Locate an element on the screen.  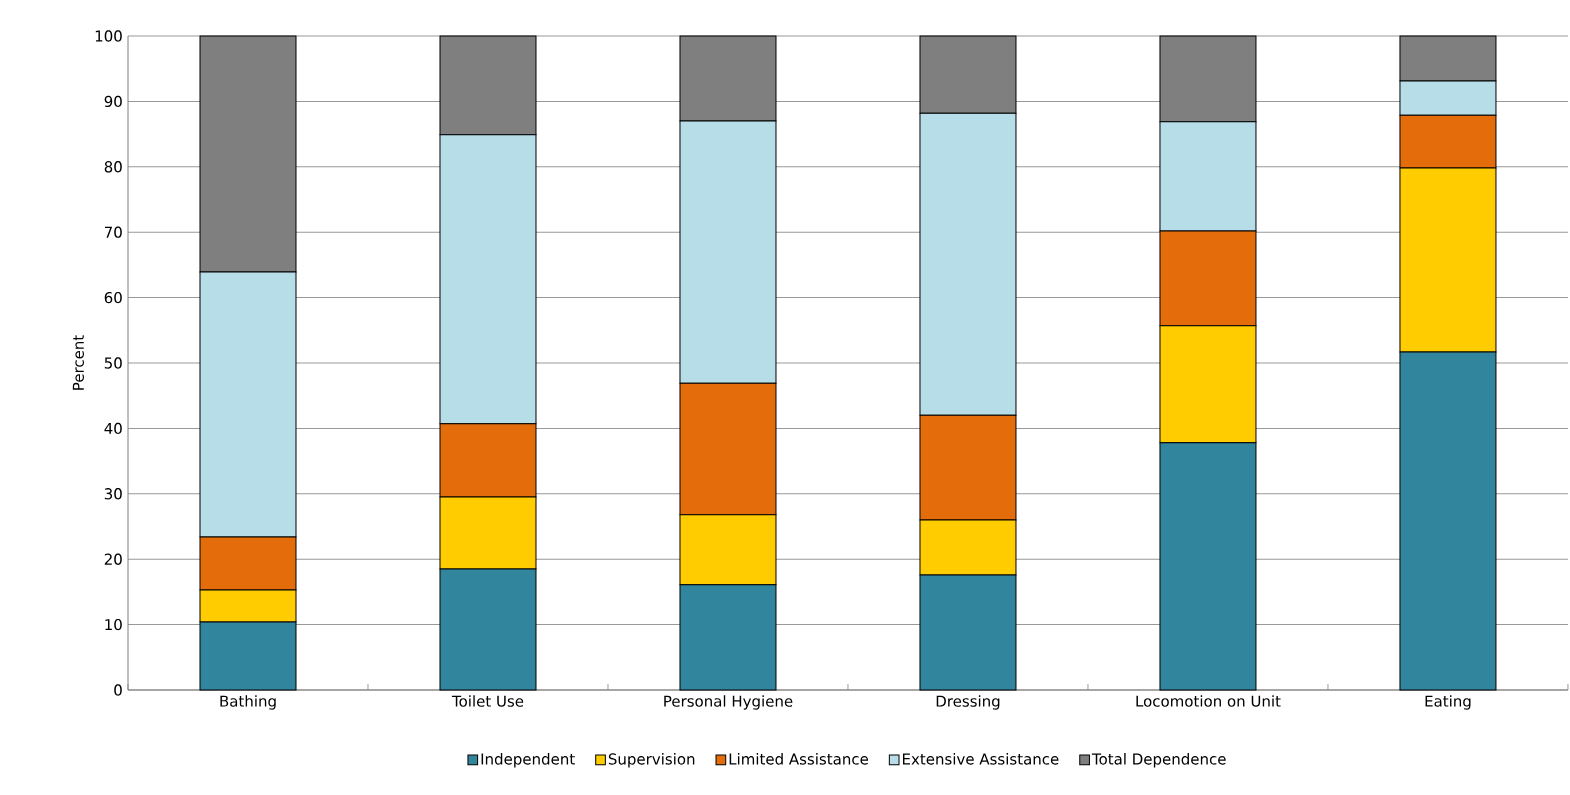
x-tick-label: Eating is located at coordinates (1448, 702).